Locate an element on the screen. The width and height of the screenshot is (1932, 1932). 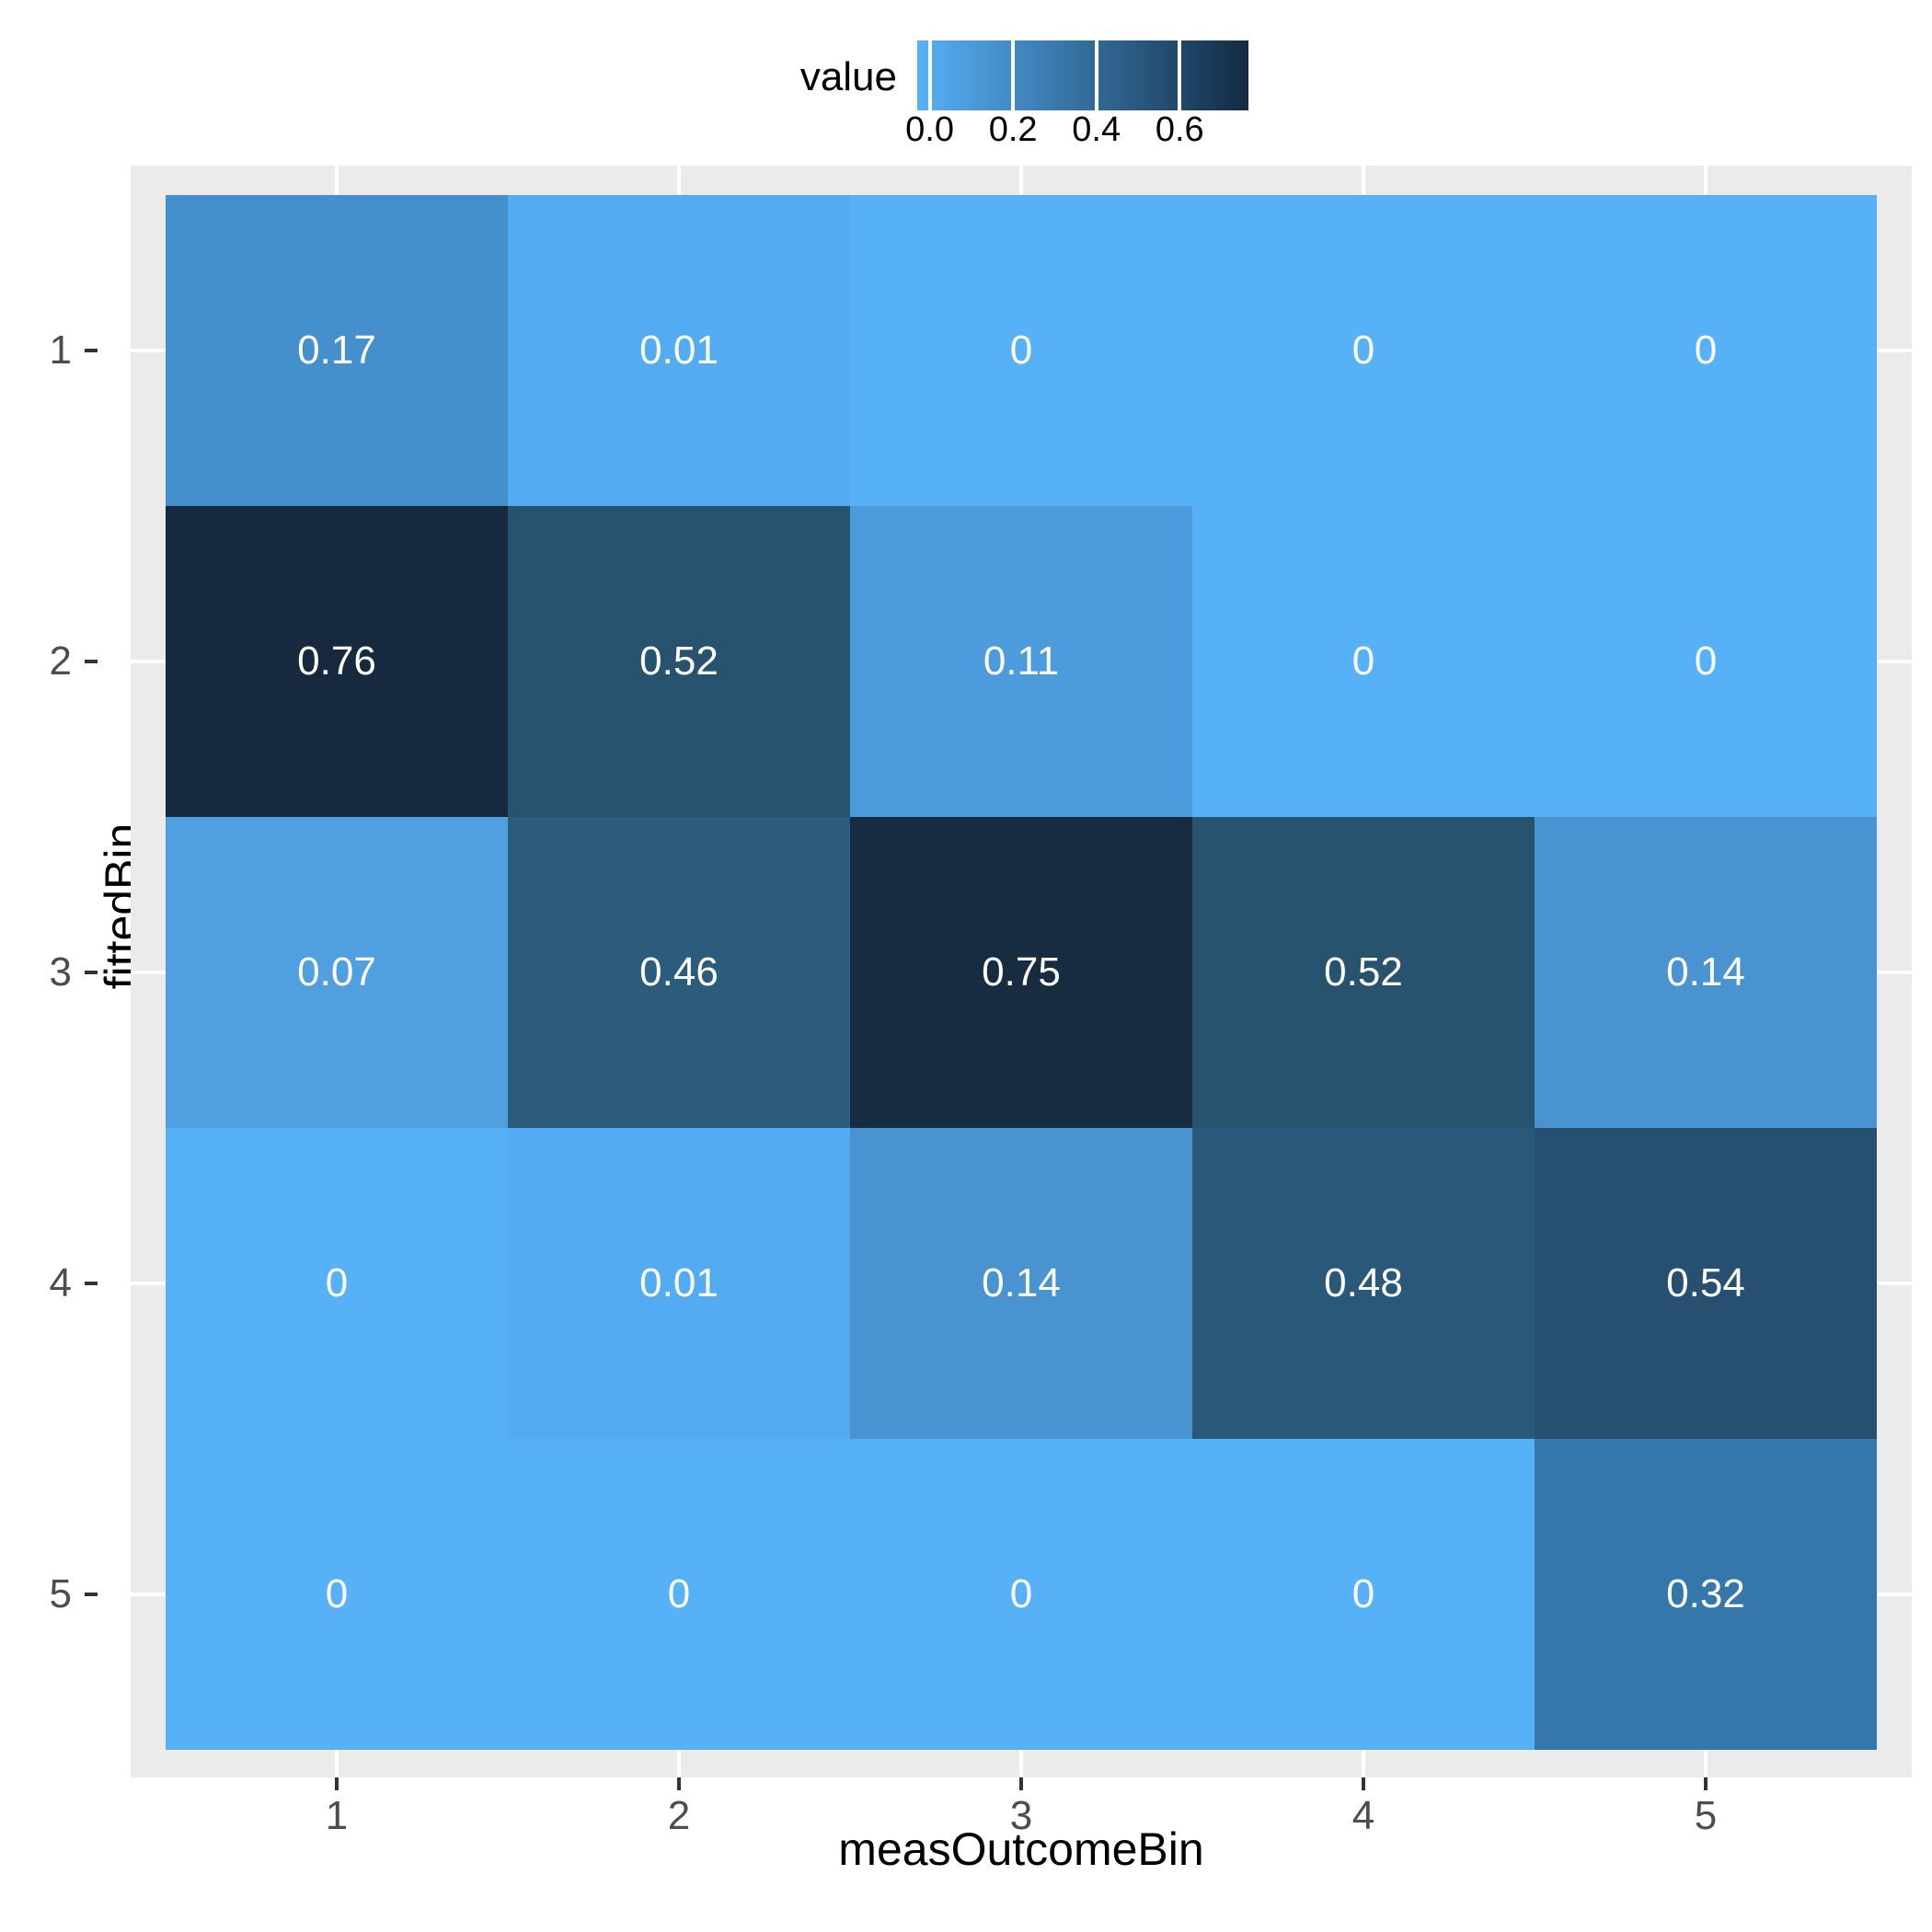
heatmap-cell-label: 0.46 is located at coordinates (679, 972).